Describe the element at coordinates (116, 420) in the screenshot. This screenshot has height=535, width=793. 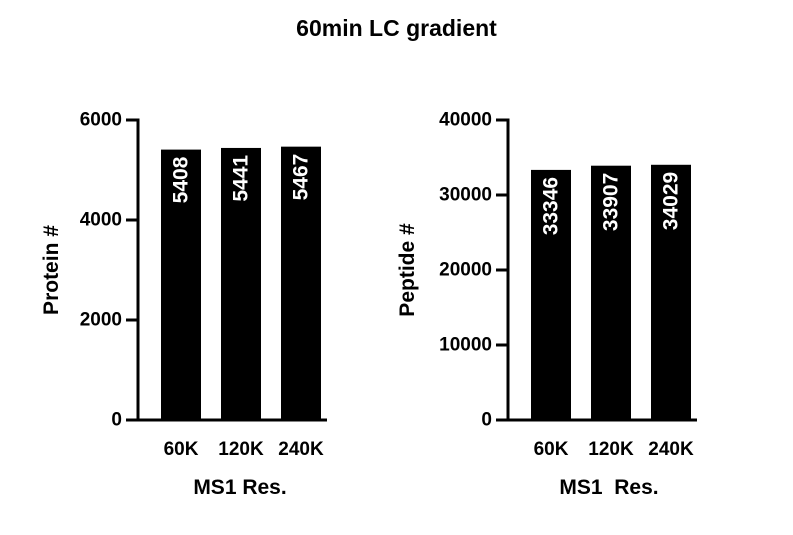
I see `protein-y-tick-label: 0` at that location.